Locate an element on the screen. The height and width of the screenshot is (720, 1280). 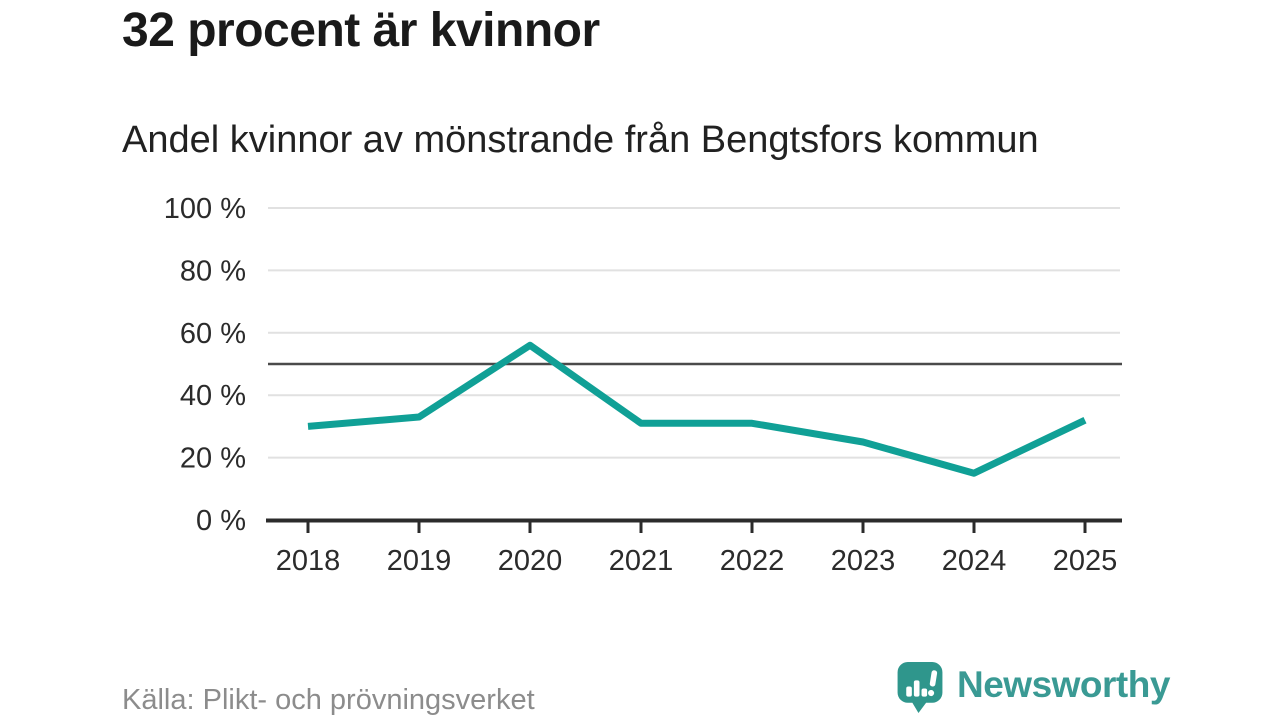
x-tick-label: 2019 is located at coordinates (419, 561).